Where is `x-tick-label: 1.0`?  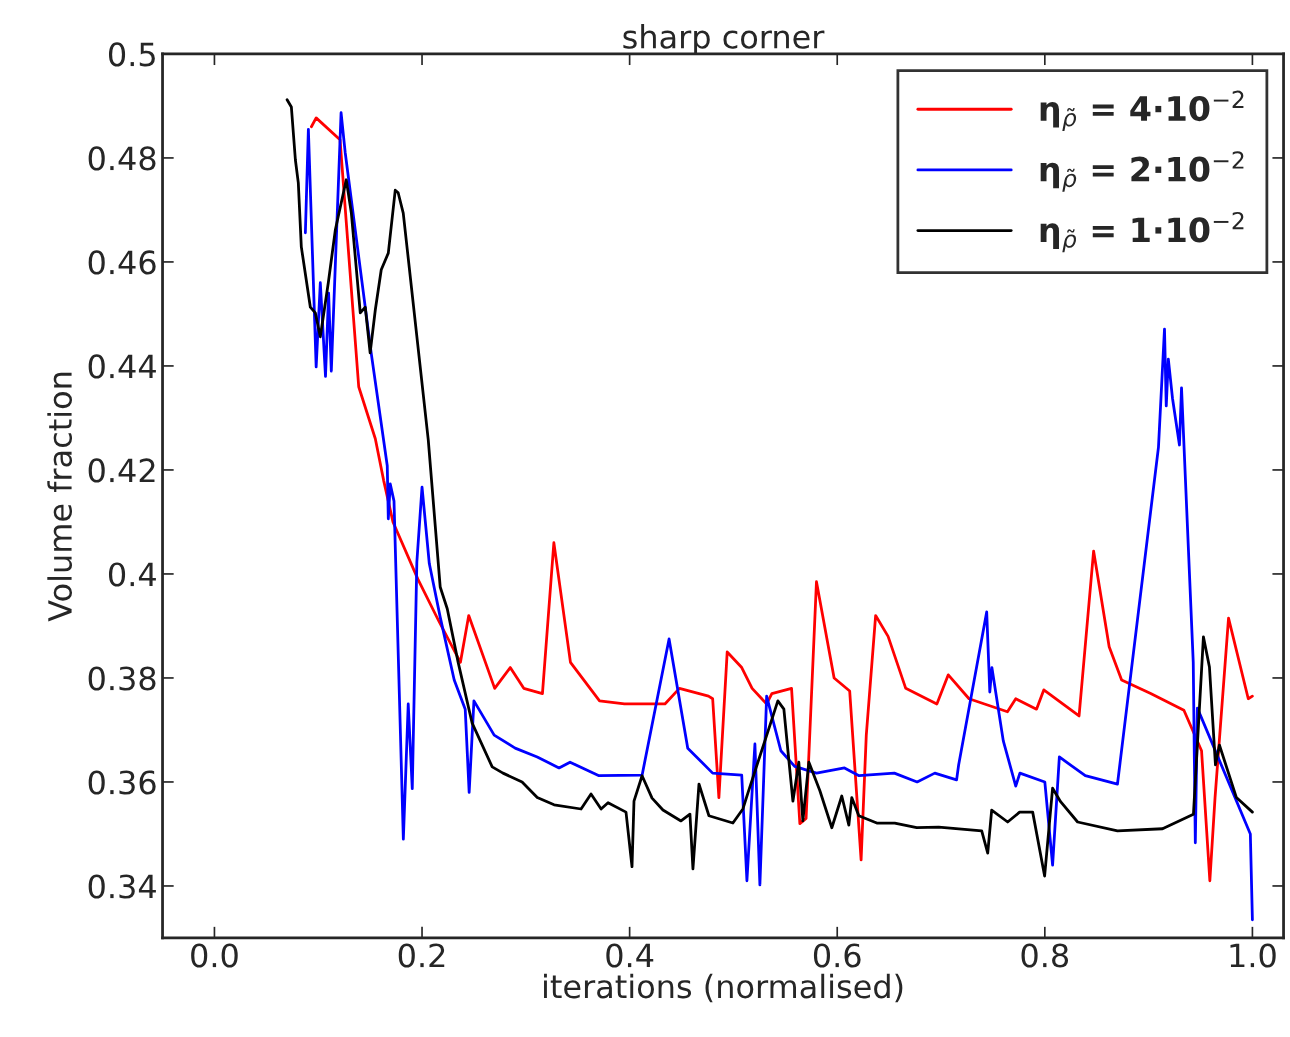 x-tick-label: 1.0 is located at coordinates (1253, 955).